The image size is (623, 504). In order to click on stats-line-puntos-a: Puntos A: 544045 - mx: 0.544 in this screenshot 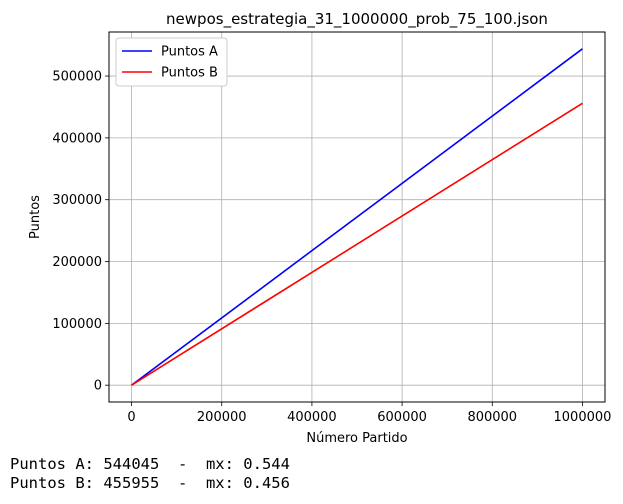, I will do `click(150, 464)`.